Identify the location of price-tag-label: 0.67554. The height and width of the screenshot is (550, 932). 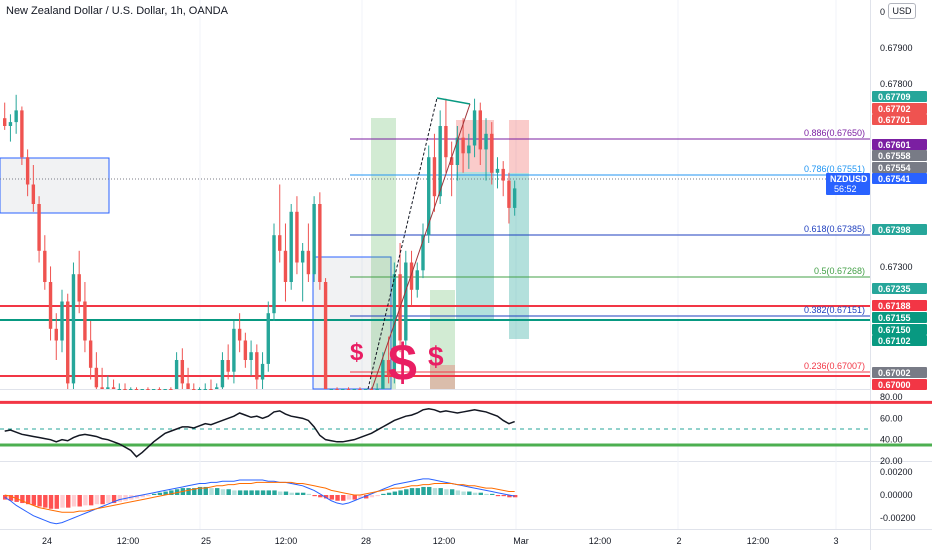
(894, 168).